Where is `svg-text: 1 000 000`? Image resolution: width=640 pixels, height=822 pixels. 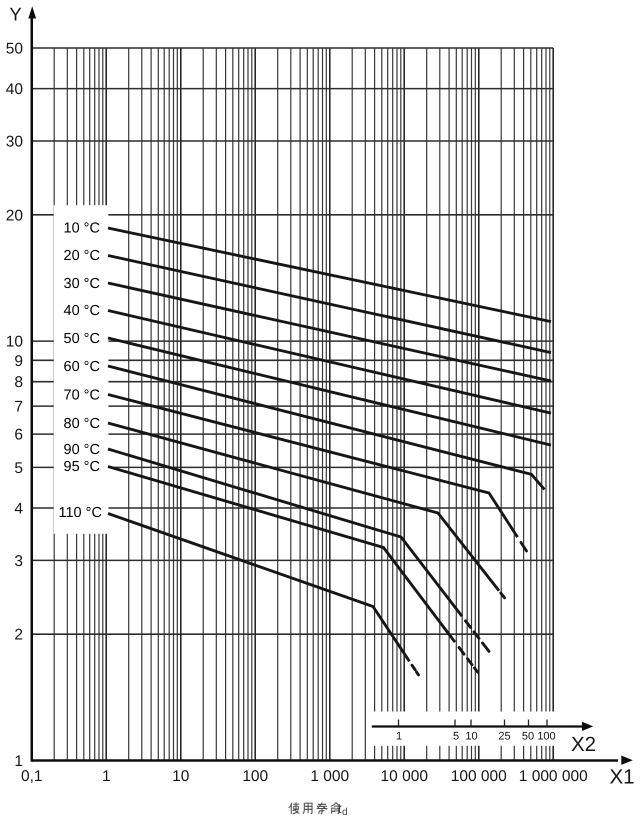 svg-text: 1 000 000 is located at coordinates (553, 776).